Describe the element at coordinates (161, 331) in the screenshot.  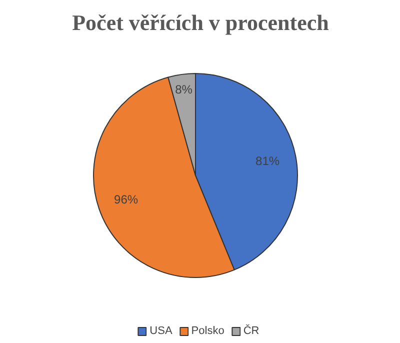
I see `legend-label: USA` at that location.